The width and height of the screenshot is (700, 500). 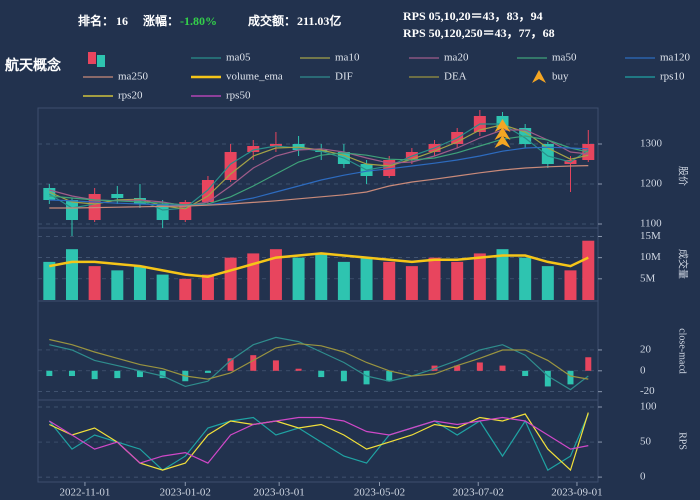 What do you see at coordinates (683, 264) in the screenshot?
I see `y-axis-label: 成交量` at bounding box center [683, 264].